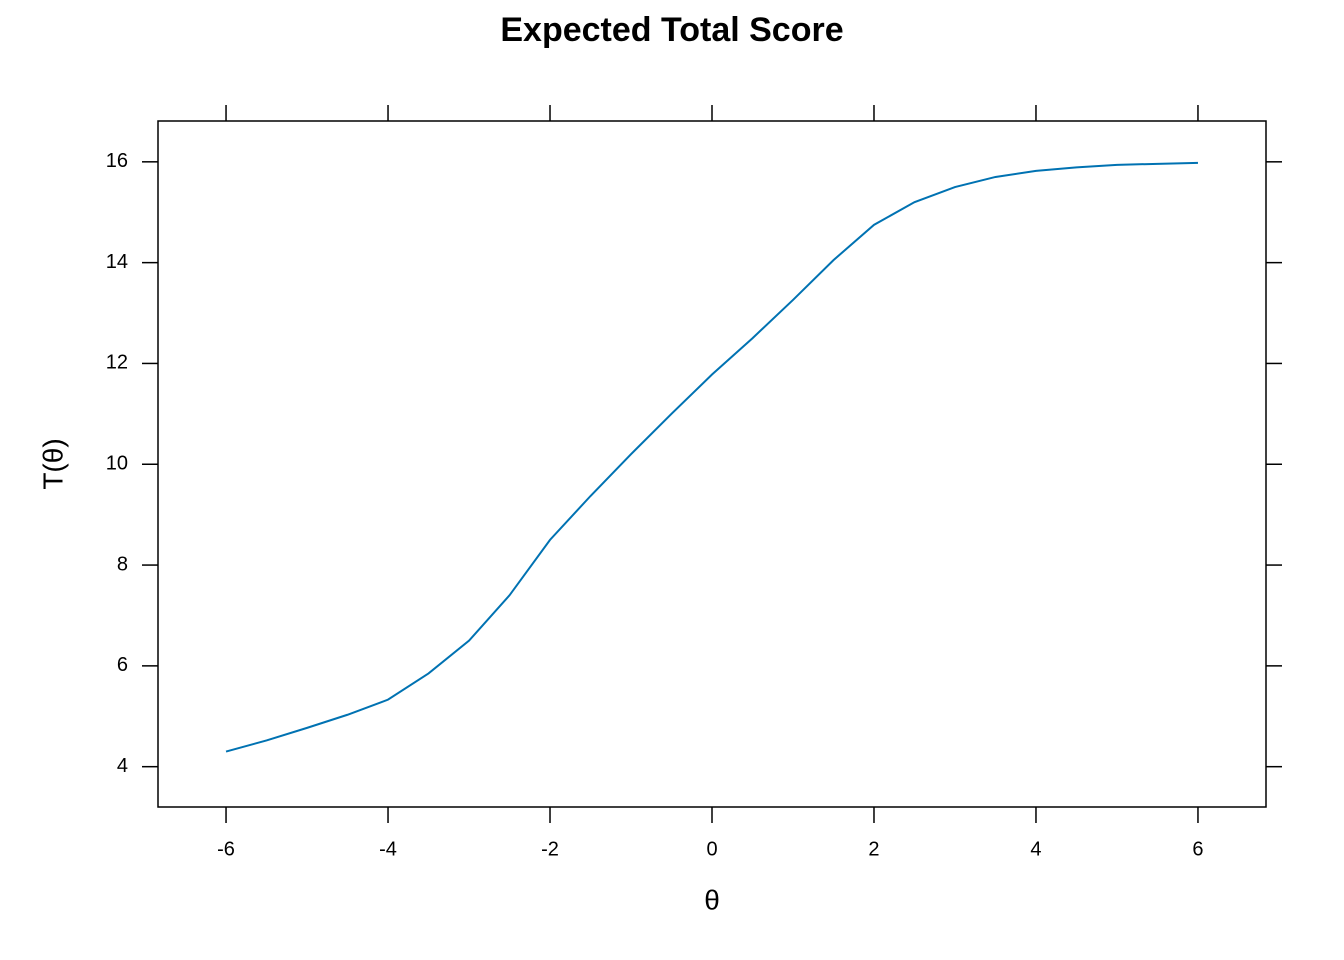 This screenshot has height=960, width=1344. I want to click on x-tick-label: 2, so click(873, 849).